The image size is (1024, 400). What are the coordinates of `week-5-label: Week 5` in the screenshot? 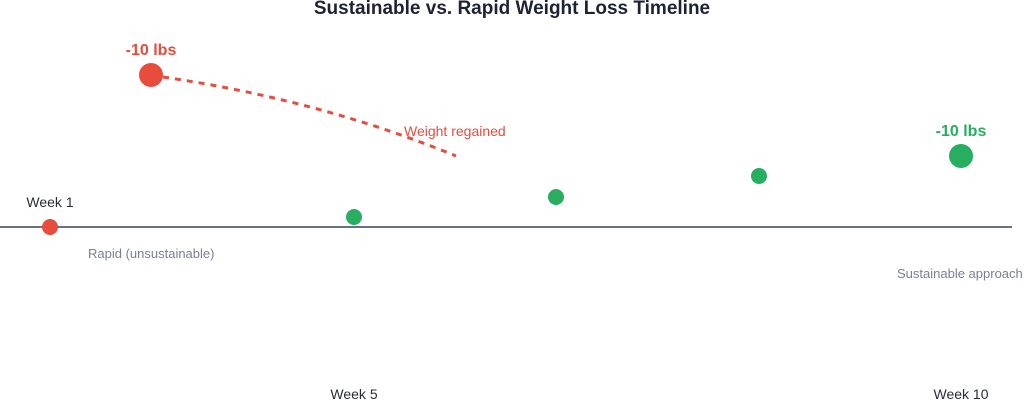 It's located at (353, 393).